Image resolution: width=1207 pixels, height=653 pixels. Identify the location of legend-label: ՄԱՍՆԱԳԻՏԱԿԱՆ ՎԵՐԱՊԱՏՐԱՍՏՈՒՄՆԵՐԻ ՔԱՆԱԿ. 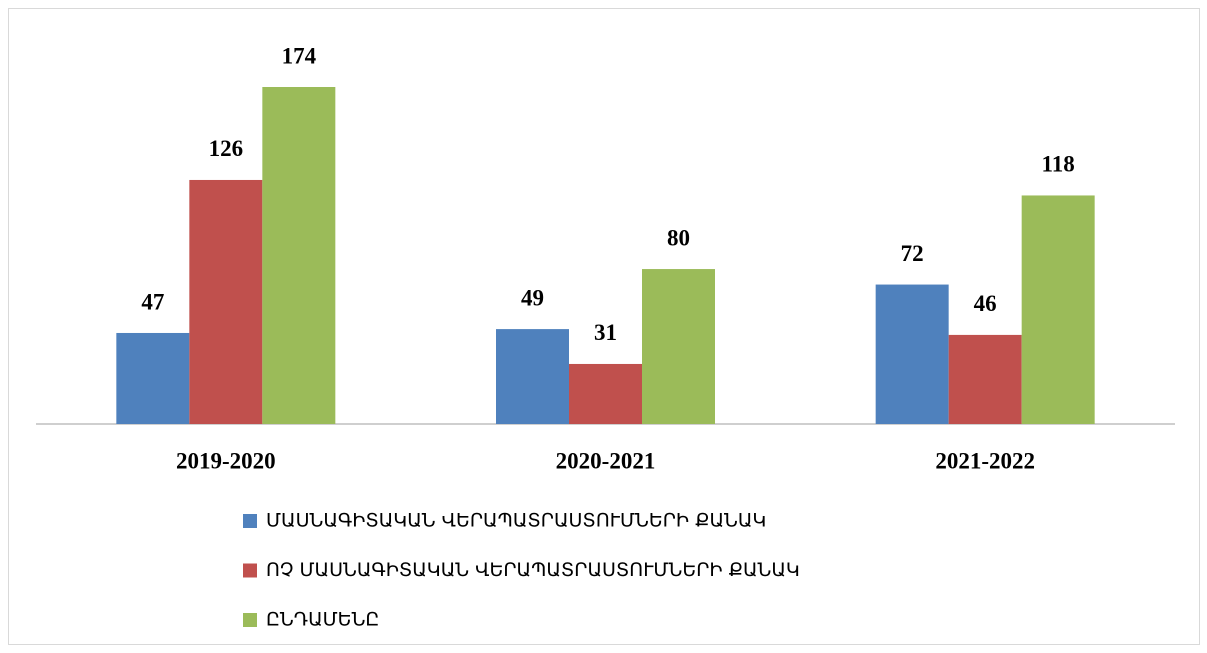
(516, 521).